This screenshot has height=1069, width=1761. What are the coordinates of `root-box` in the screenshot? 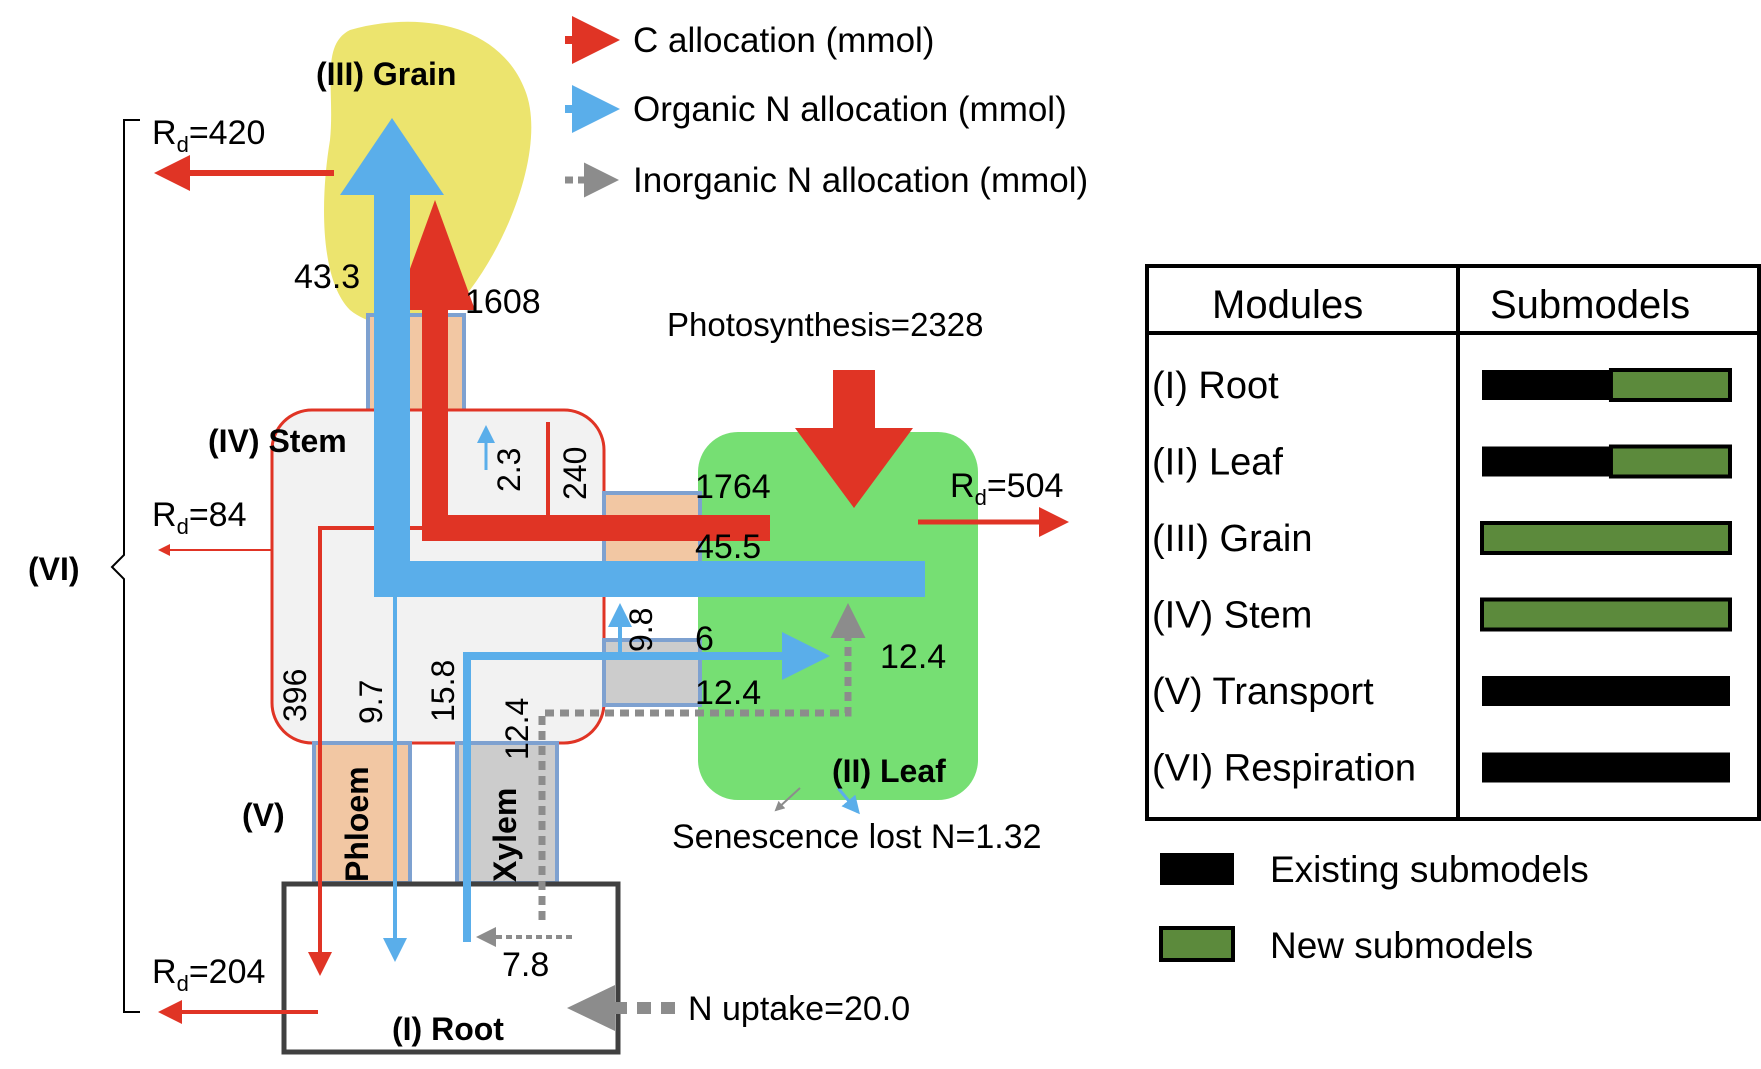 It's located at (451, 968).